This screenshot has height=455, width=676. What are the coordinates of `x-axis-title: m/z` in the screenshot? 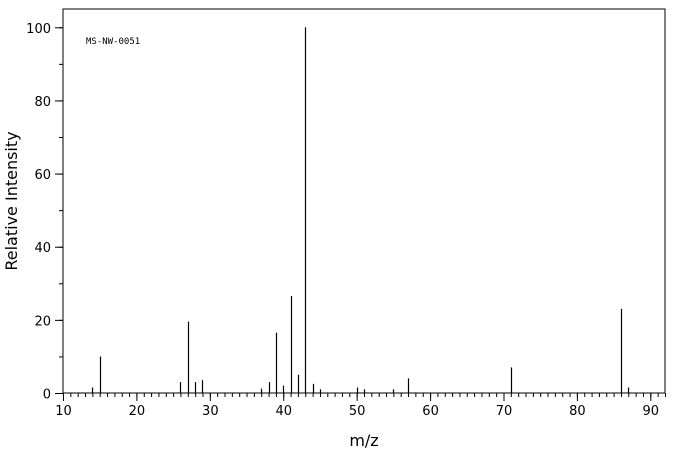 It's located at (363, 440).